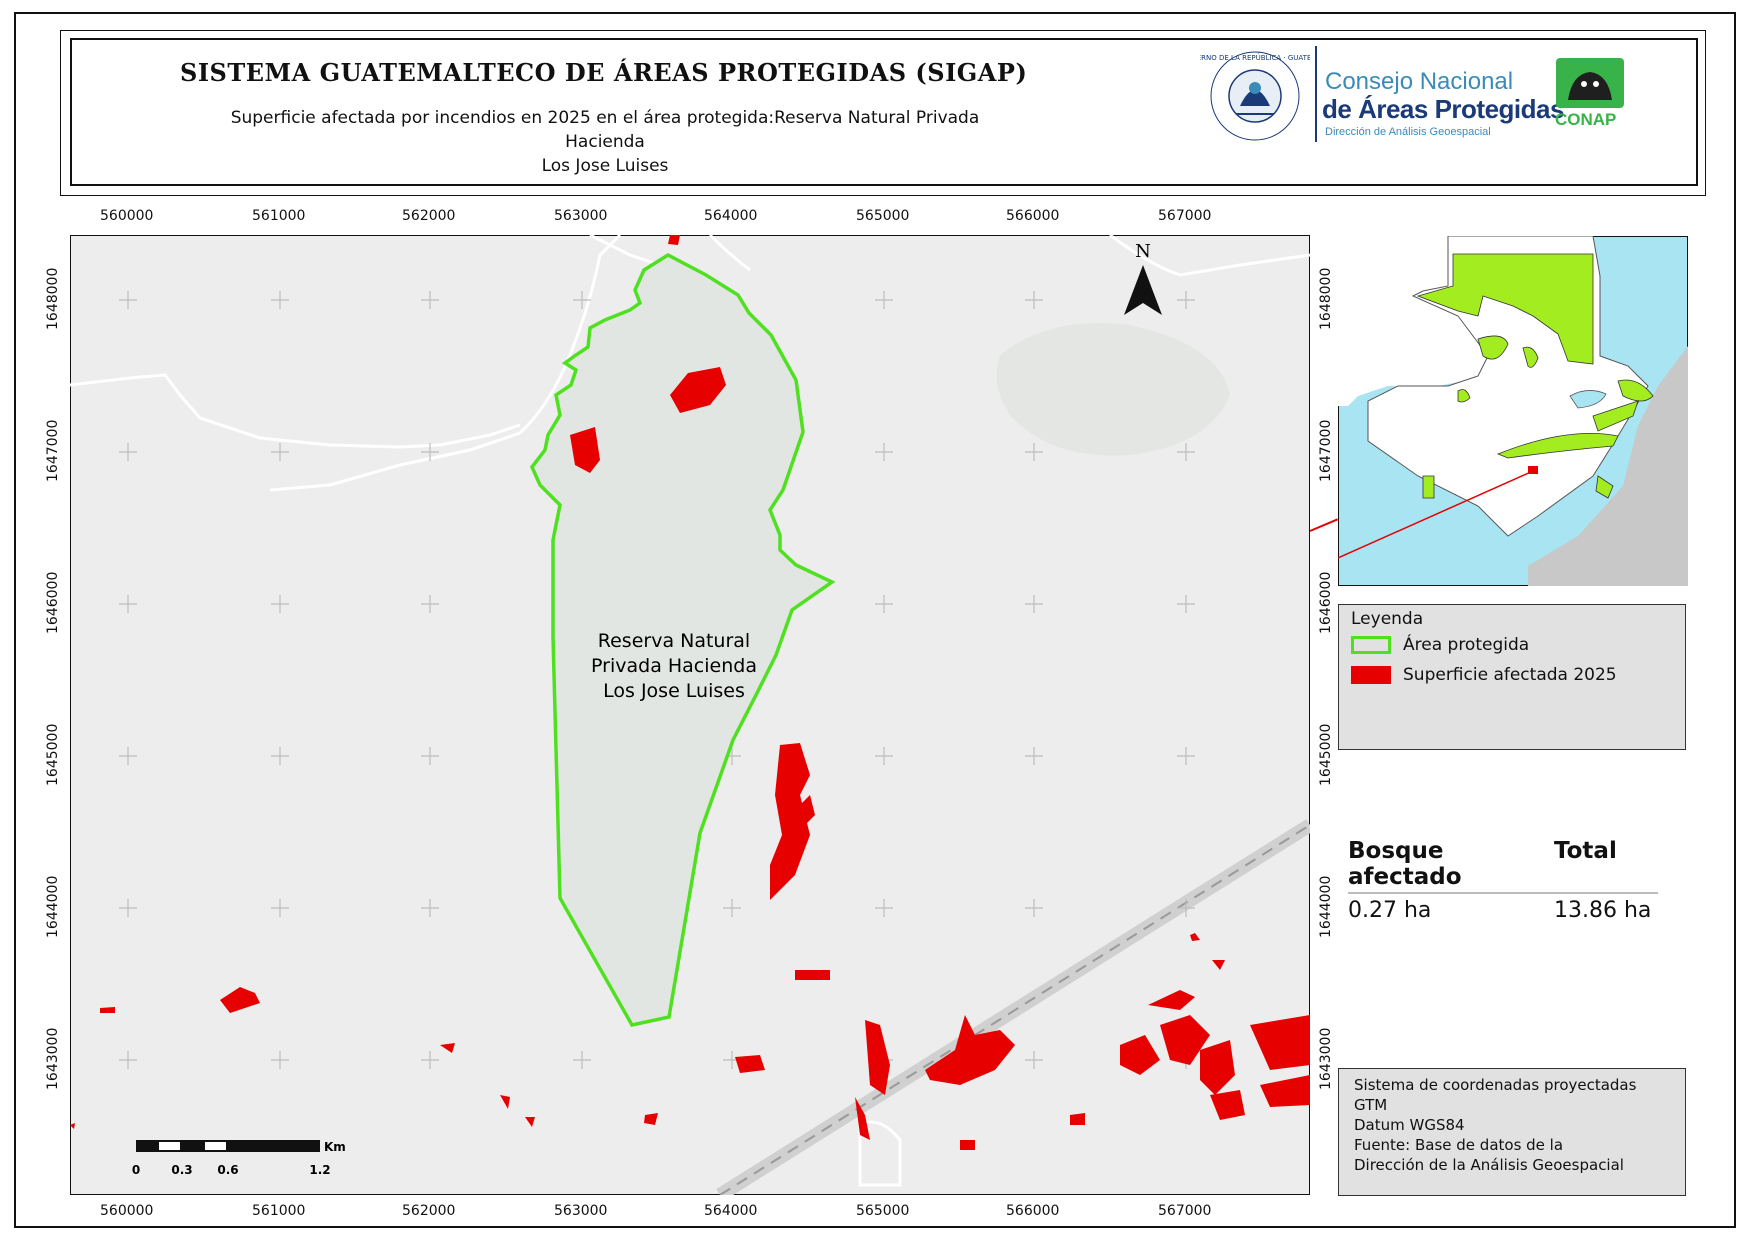 The image size is (1754, 1240). Describe the element at coordinates (1533, 470) in the screenshot. I see `inset-locator-marker` at that location.